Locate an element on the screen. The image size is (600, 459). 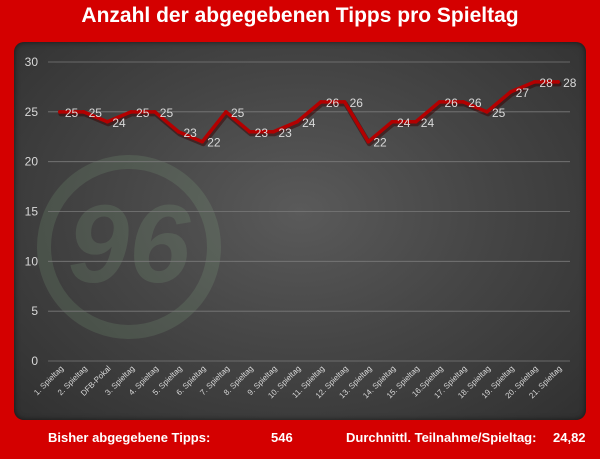
club-logo-watermark: 96 is located at coordinates (129, 247).